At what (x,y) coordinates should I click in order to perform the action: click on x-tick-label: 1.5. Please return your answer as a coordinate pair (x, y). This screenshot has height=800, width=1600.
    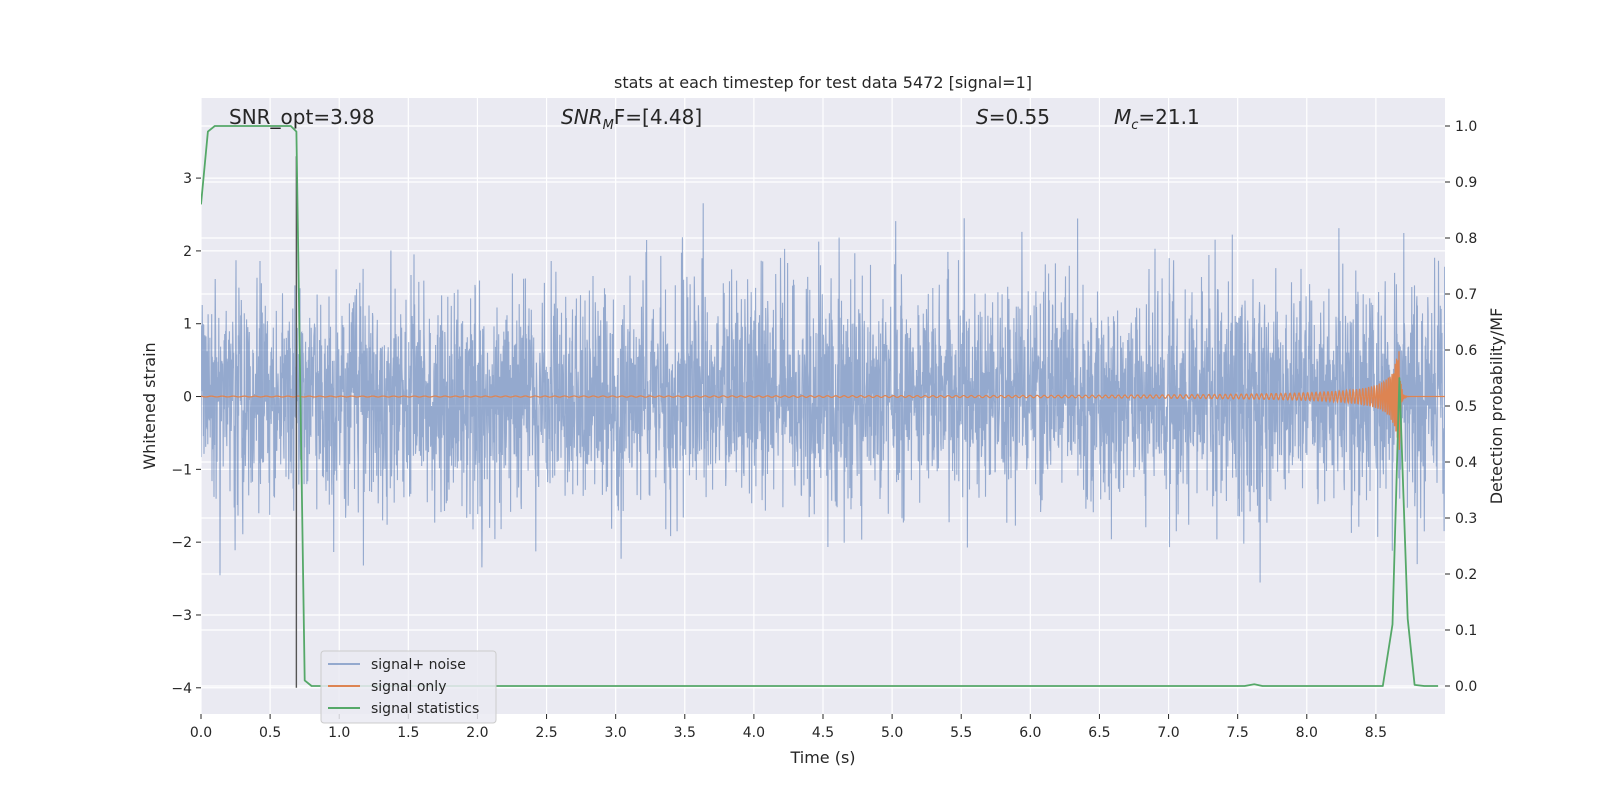
    Looking at the image, I should click on (408, 733).